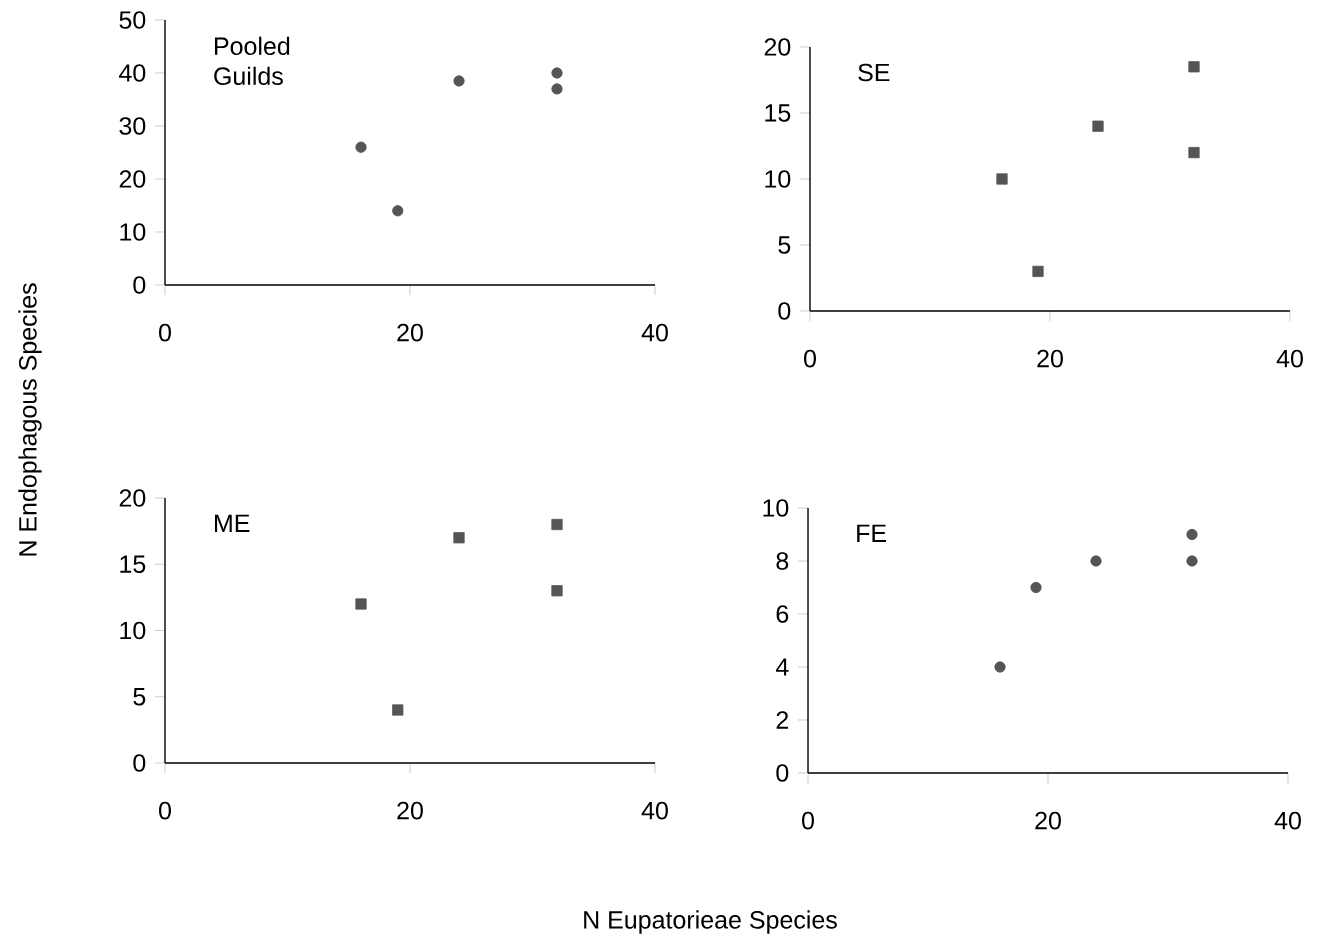  I want to click on y-tick-label: 2, so click(782, 720).